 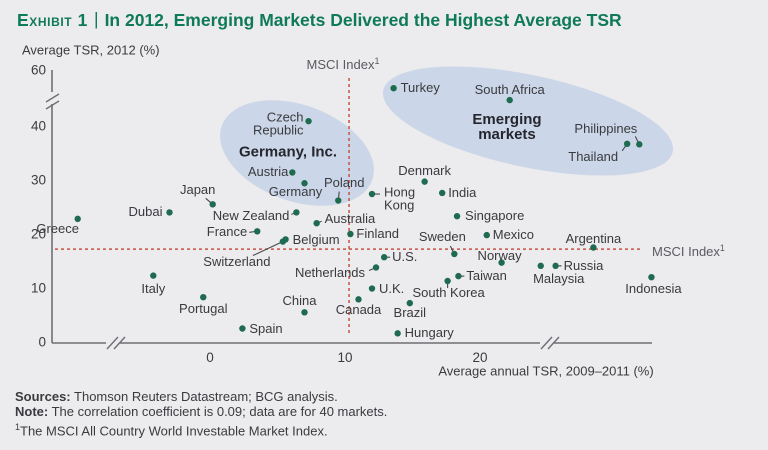 I want to click on point-label-malaysia: Malaysia, so click(x=559, y=278).